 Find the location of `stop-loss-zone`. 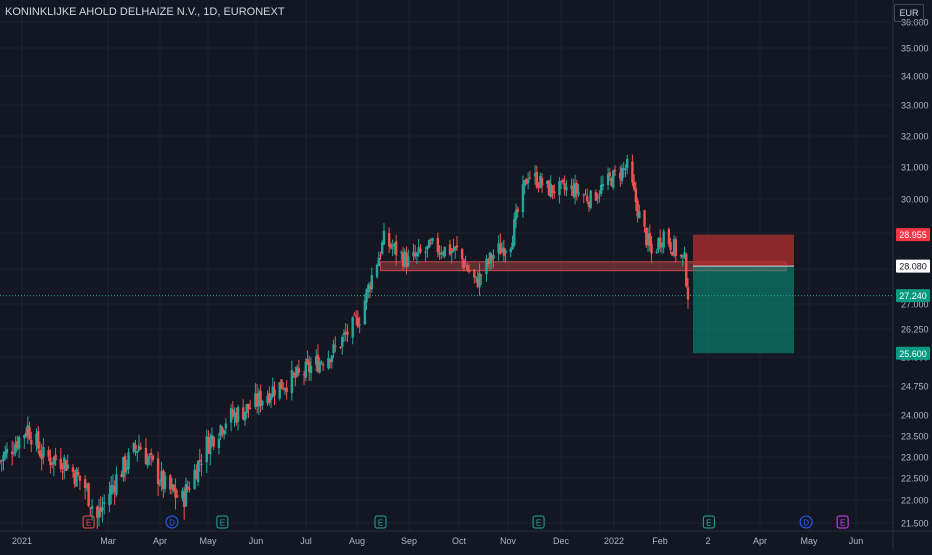

stop-loss-zone is located at coordinates (743, 250).